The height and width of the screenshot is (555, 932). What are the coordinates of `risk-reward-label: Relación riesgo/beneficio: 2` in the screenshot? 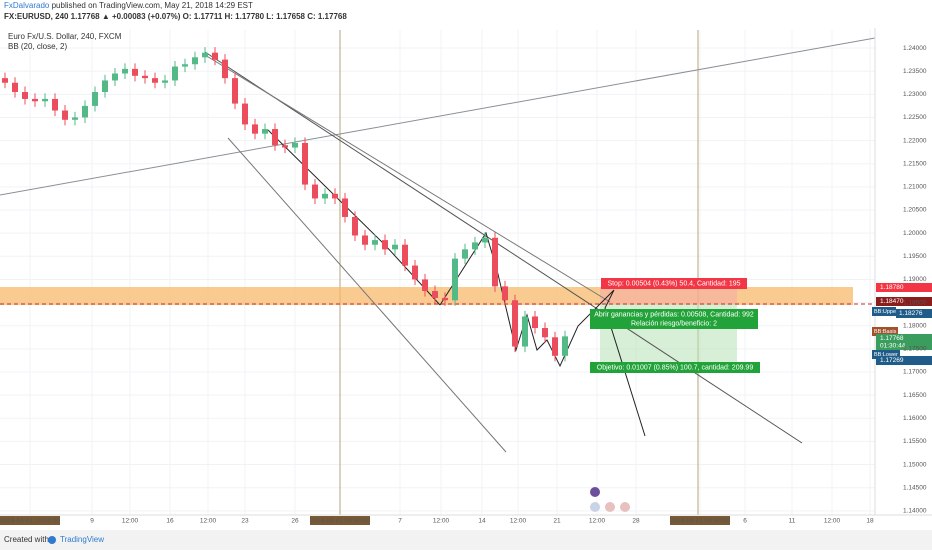 It's located at (674, 323).